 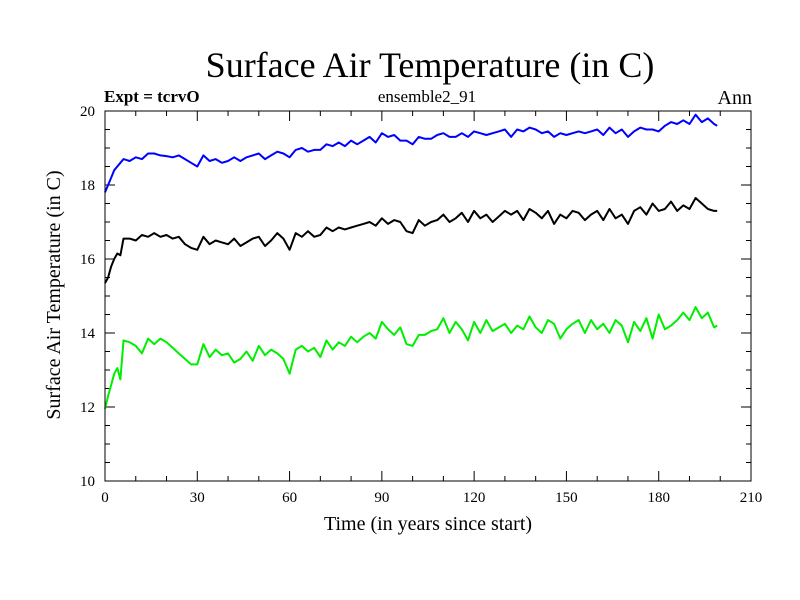 I want to click on y-tick-label: 18, so click(x=87, y=186).